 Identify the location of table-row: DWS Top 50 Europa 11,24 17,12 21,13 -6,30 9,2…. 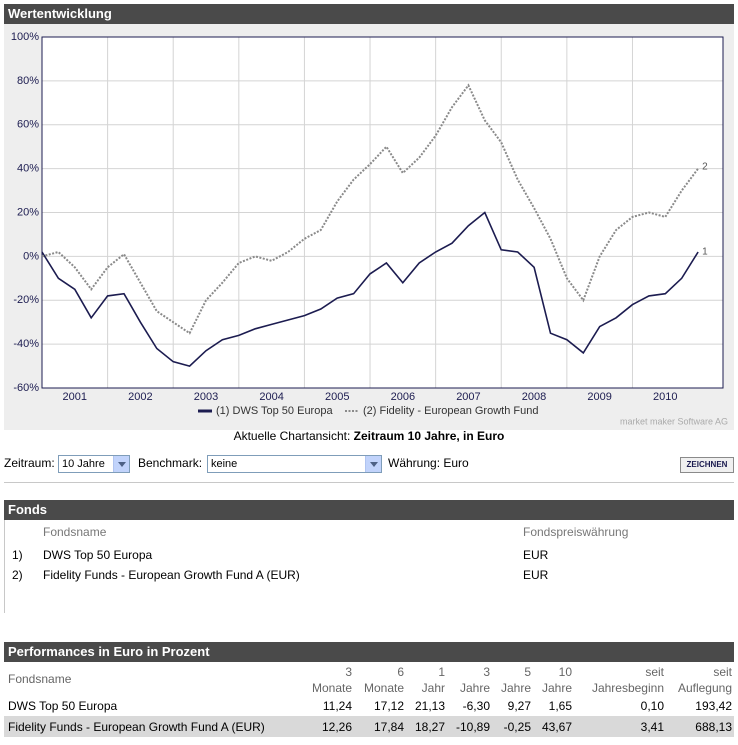
(369, 705).